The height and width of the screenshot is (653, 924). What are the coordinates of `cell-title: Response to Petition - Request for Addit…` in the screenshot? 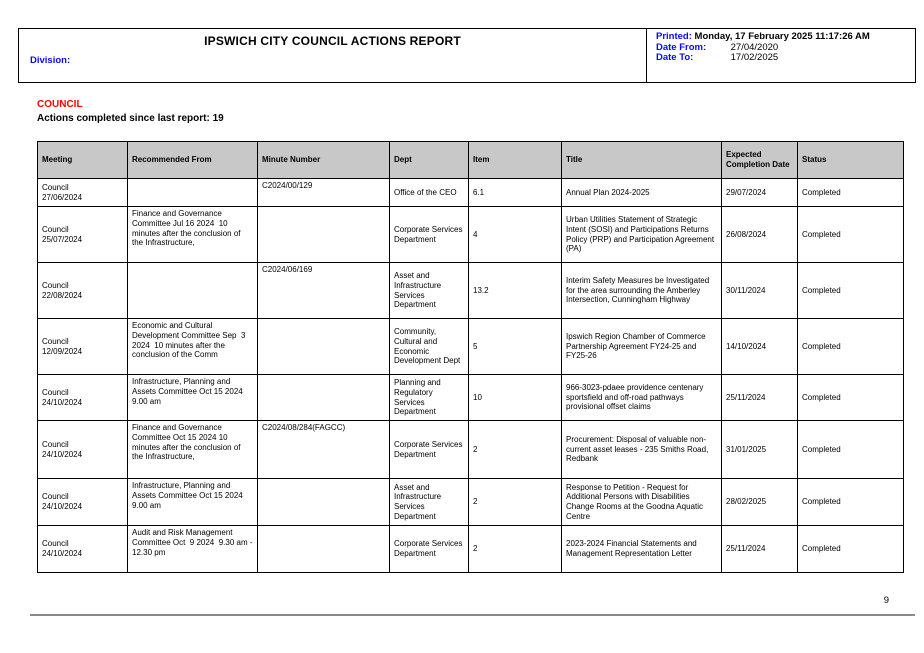 It's located at (641, 502).